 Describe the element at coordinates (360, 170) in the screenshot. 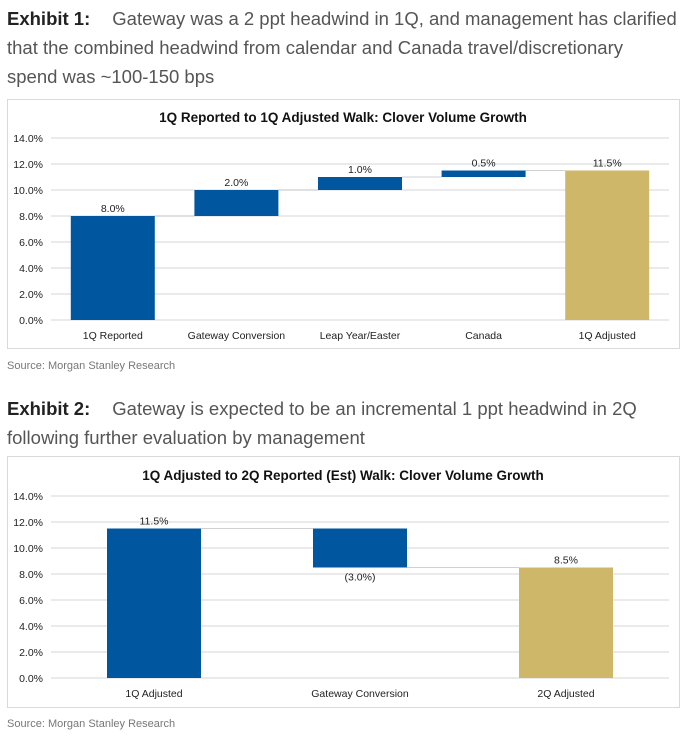

I see `data-label: 1.0%` at that location.